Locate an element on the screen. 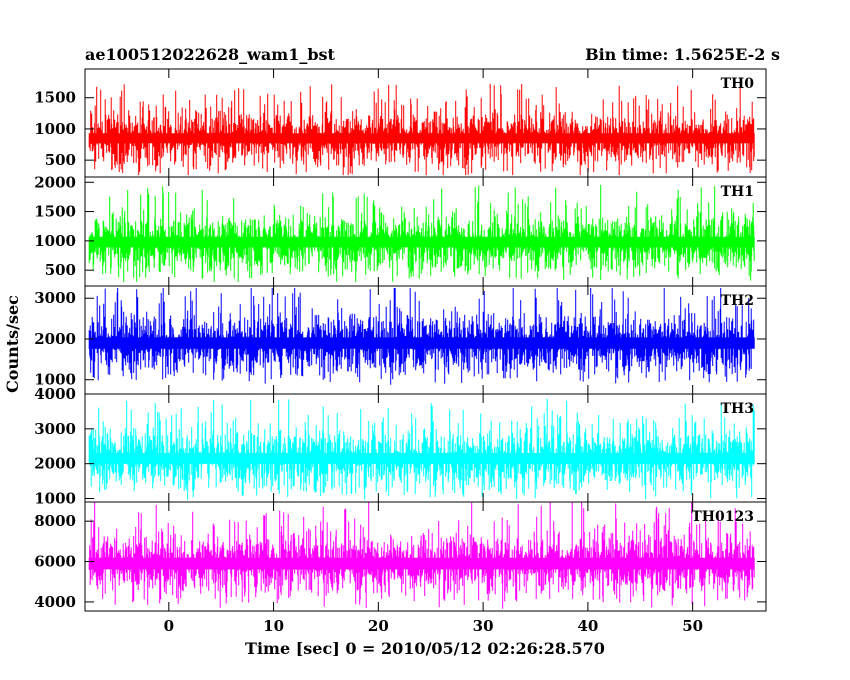 The height and width of the screenshot is (680, 850). series-th3 is located at coordinates (421, 449).